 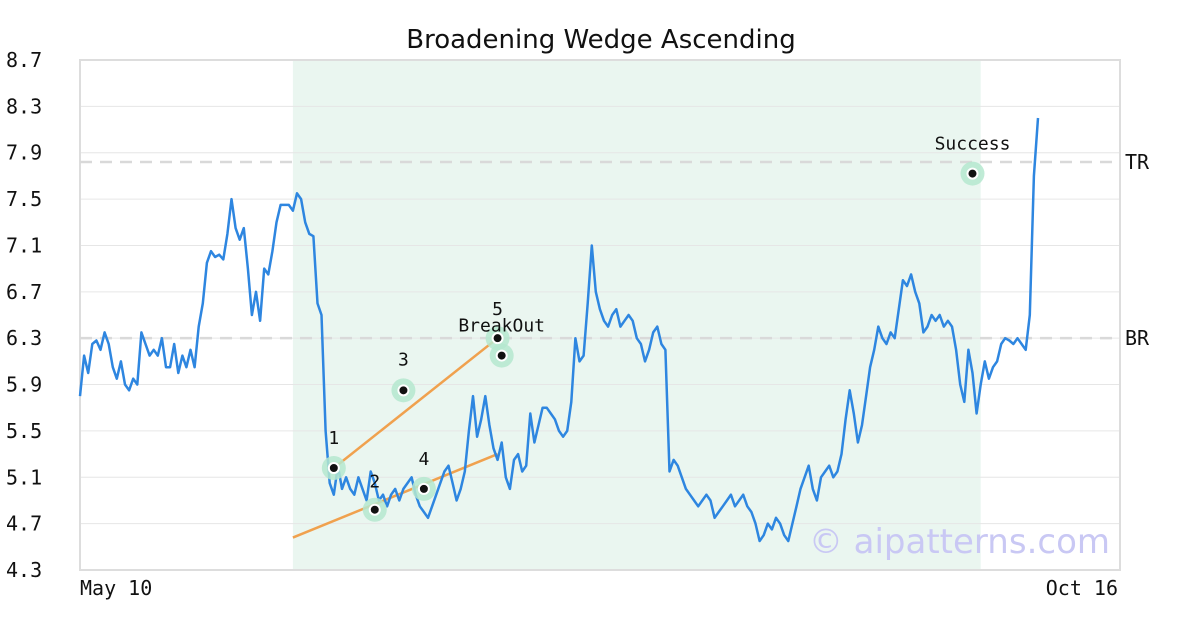 What do you see at coordinates (24, 292) in the screenshot?
I see `y-tick-label: 6.7` at bounding box center [24, 292].